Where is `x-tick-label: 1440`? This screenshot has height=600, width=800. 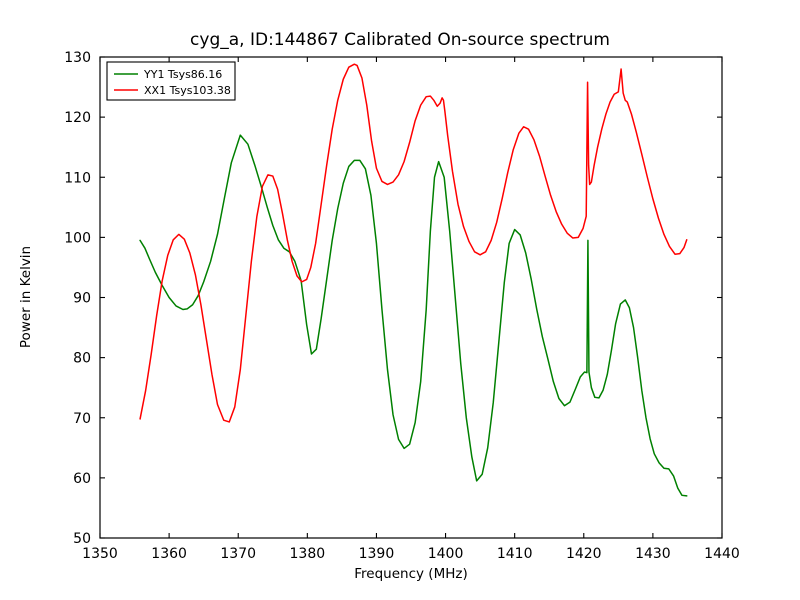 x-tick-label: 1440 is located at coordinates (722, 554).